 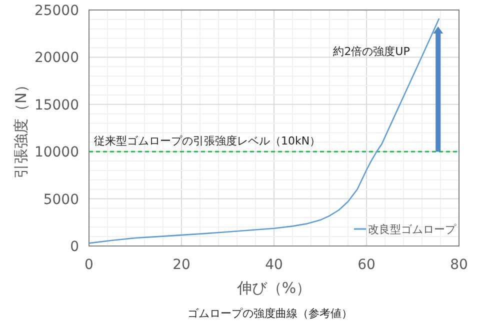 What do you see at coordinates (371, 51) in the screenshot?
I see `annotation: 約2倍の強度UP` at bounding box center [371, 51].